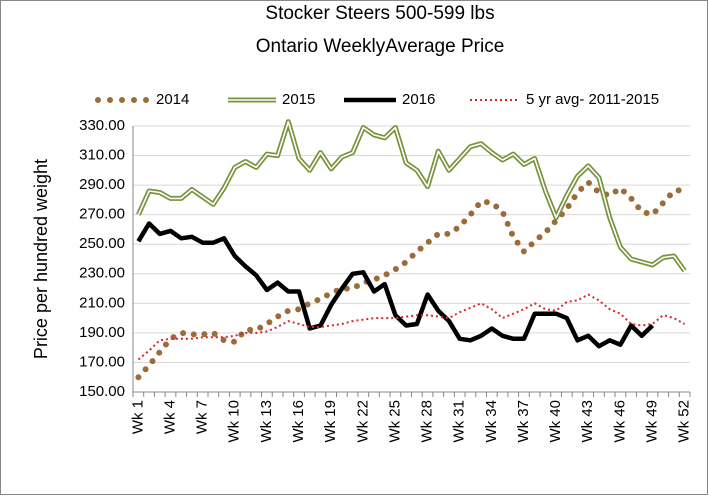  Describe the element at coordinates (491, 421) in the screenshot. I see `x-tick-label: Wk 34` at that location.